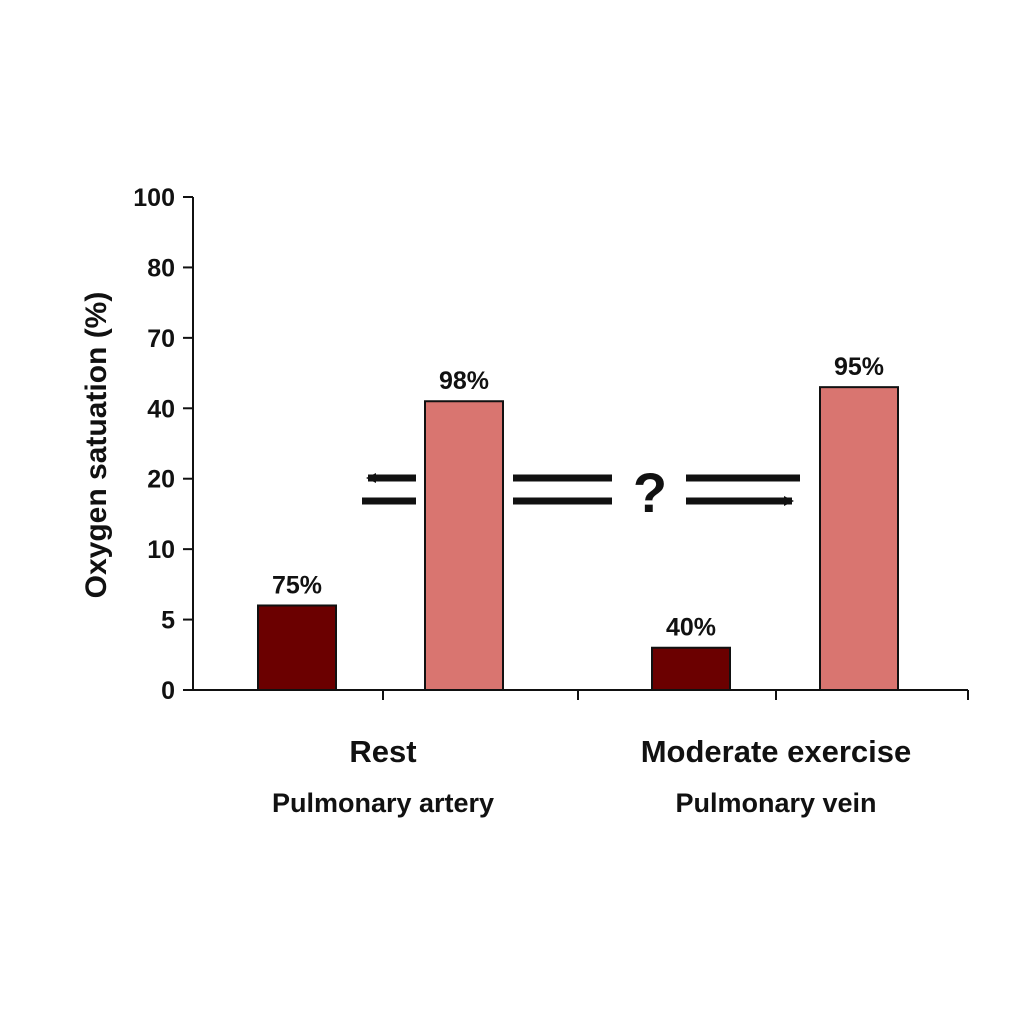  I want to click on category-label-rest: Rest, so click(382, 751).